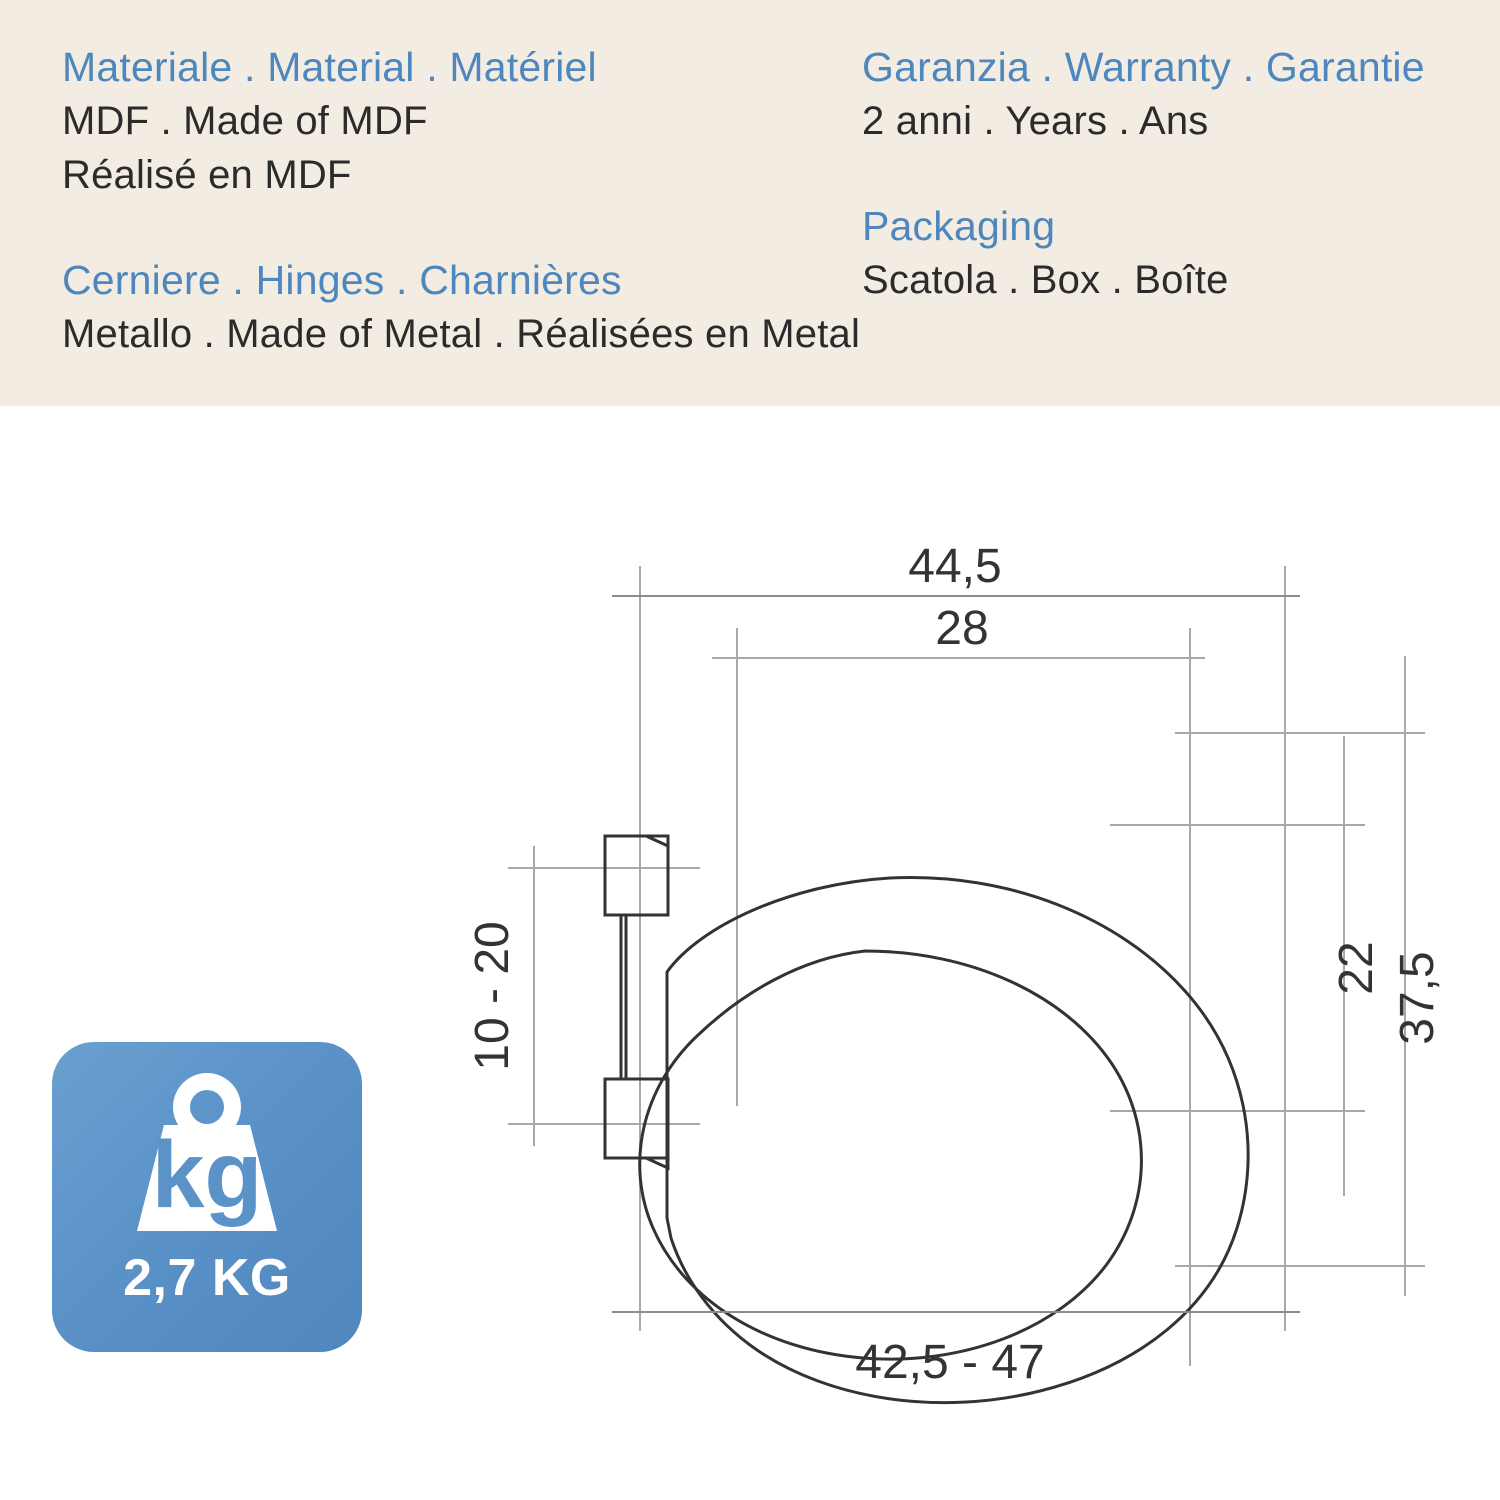 This screenshot has height=1500, width=1500. I want to click on dimension-label-22: 22, so click(1356, 967).